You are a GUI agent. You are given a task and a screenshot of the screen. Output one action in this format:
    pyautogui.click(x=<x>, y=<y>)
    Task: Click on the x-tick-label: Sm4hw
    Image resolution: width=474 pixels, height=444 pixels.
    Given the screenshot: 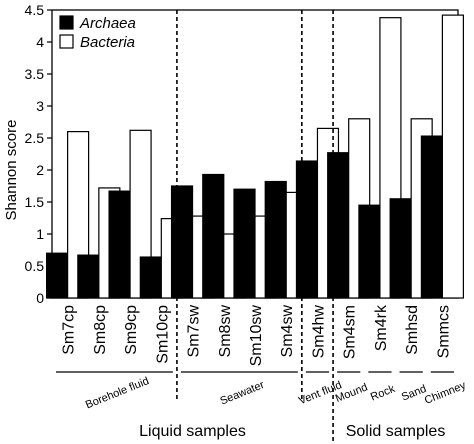 What is the action you would take?
    pyautogui.click(x=318, y=332)
    